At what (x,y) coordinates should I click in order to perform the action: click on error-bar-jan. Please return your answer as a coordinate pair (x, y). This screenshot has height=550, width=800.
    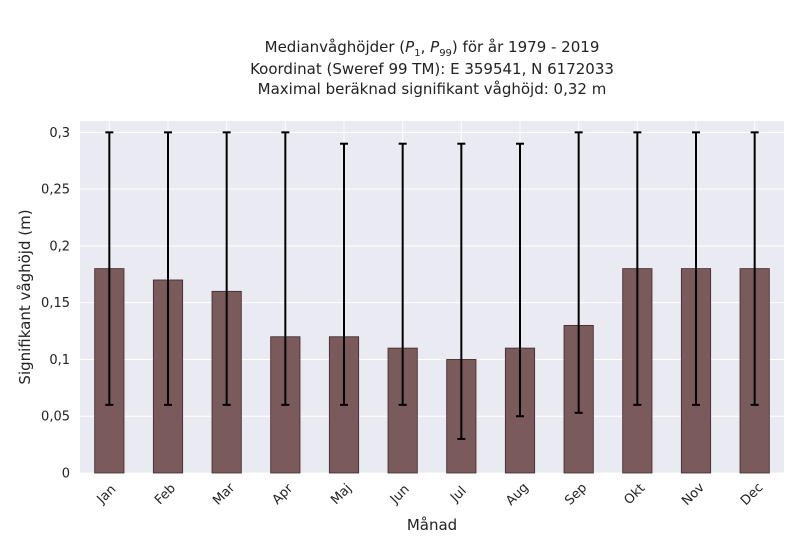
    Looking at the image, I should click on (109, 268).